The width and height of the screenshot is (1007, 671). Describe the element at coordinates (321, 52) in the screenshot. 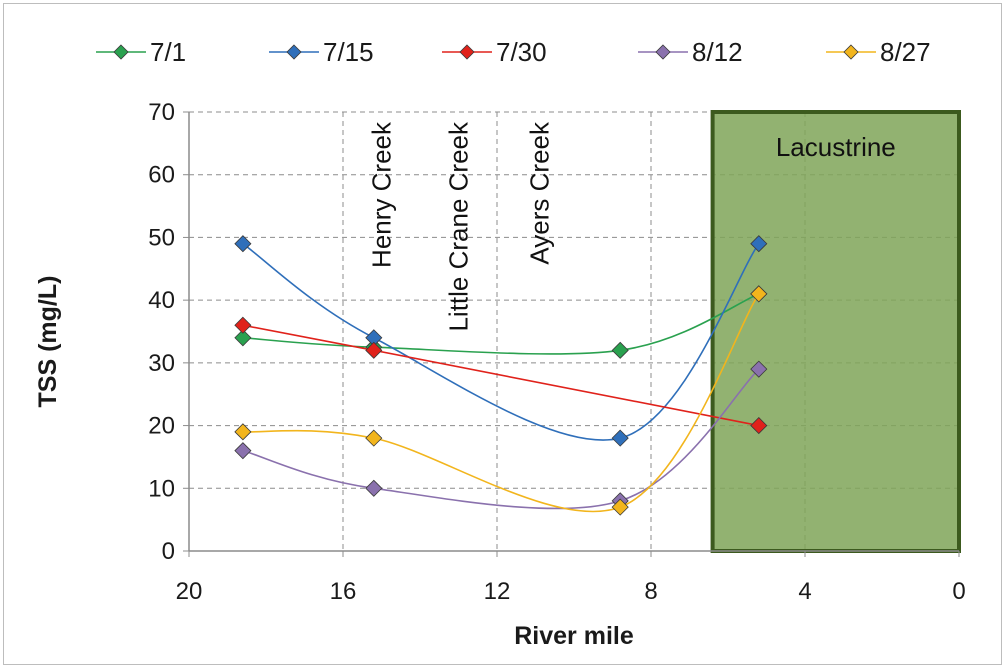

I see `legend-item: 7/15` at that location.